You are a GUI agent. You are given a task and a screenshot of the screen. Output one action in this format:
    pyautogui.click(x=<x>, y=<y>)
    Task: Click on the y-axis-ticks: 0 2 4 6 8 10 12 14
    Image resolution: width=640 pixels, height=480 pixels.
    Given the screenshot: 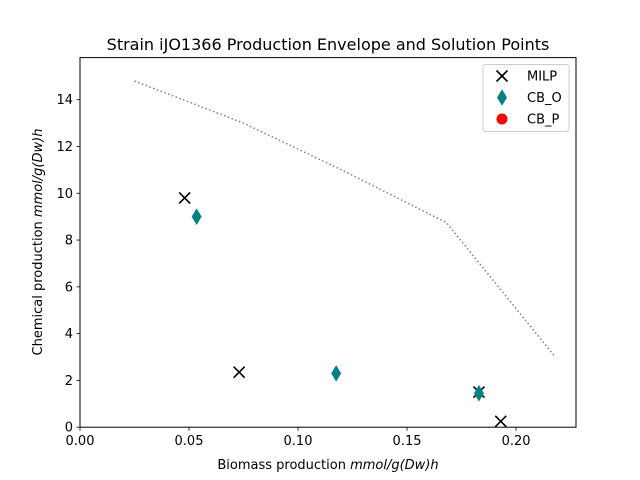 What is the action you would take?
    pyautogui.click(x=68, y=264)
    